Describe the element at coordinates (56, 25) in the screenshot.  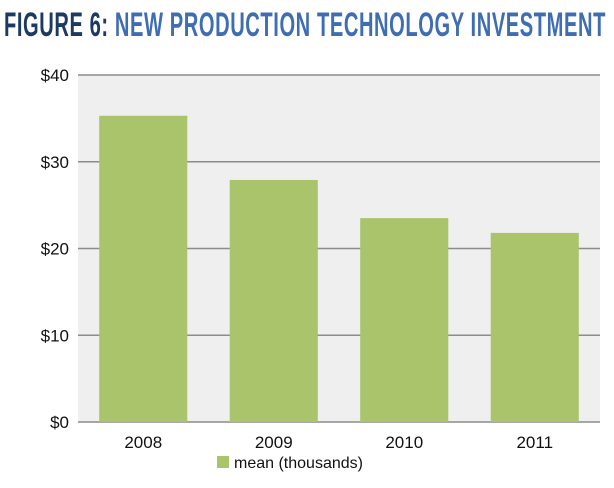
I see `title-prefix: FIGURE 6:` at that location.